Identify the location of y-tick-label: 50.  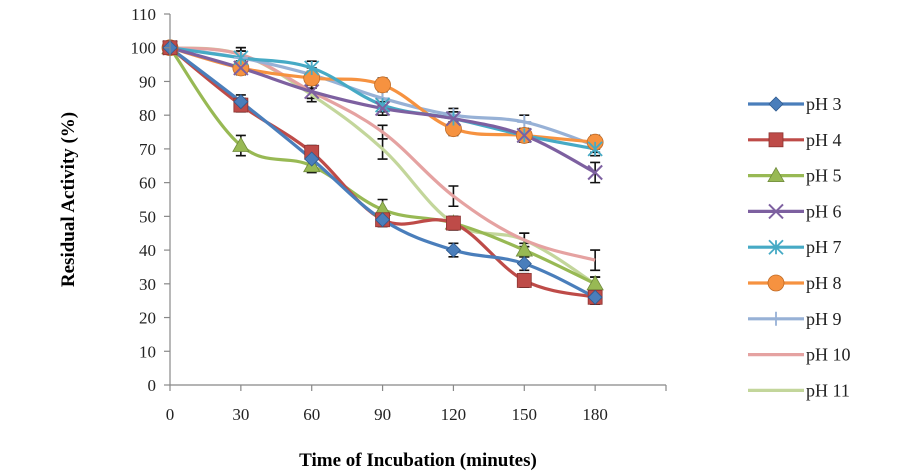
(147, 216).